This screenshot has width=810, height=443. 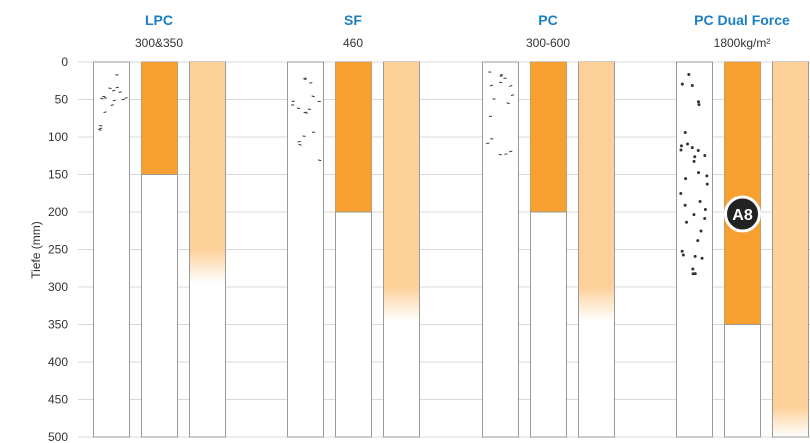 I want to click on group-title: PC Dual Force, so click(x=742, y=20).